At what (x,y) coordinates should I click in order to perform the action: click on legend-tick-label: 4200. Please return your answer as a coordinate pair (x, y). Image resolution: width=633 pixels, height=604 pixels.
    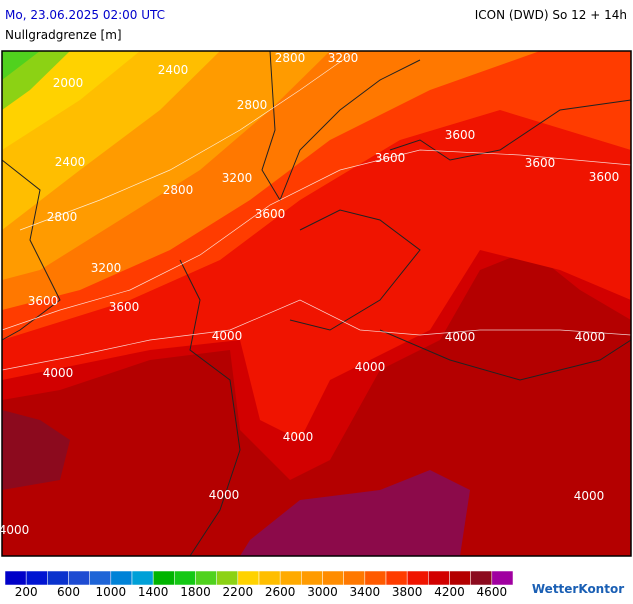
    Looking at the image, I should click on (449, 592).